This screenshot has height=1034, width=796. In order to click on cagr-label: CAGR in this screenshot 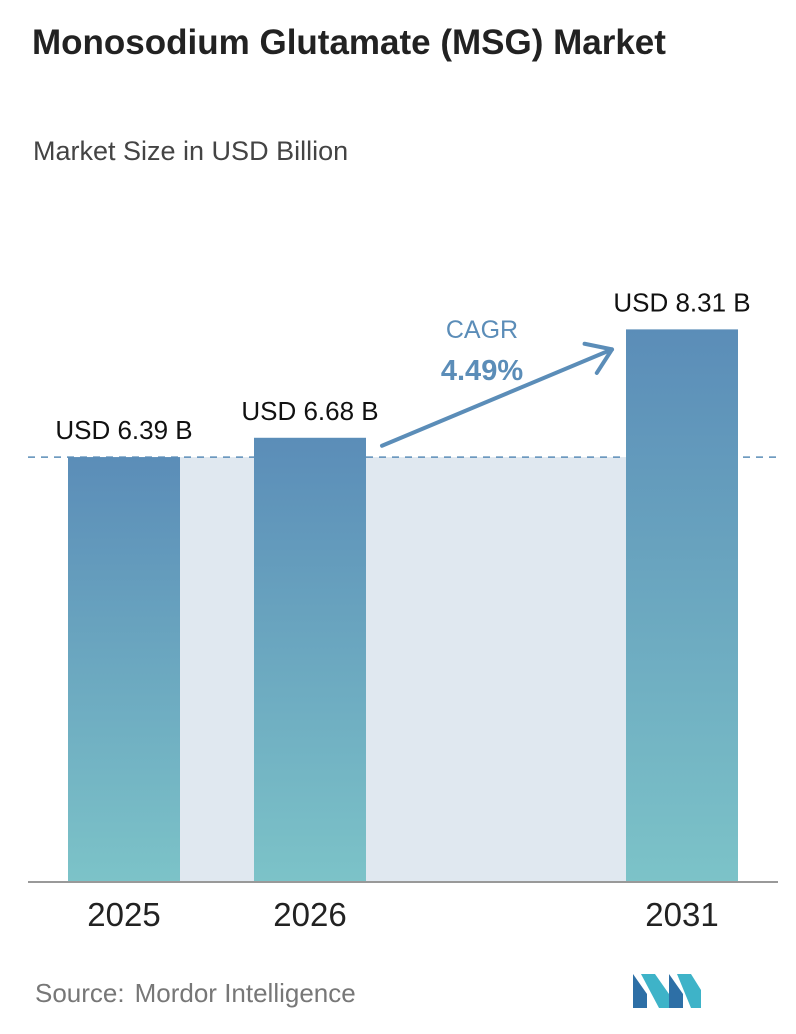, I will do `click(482, 330)`.